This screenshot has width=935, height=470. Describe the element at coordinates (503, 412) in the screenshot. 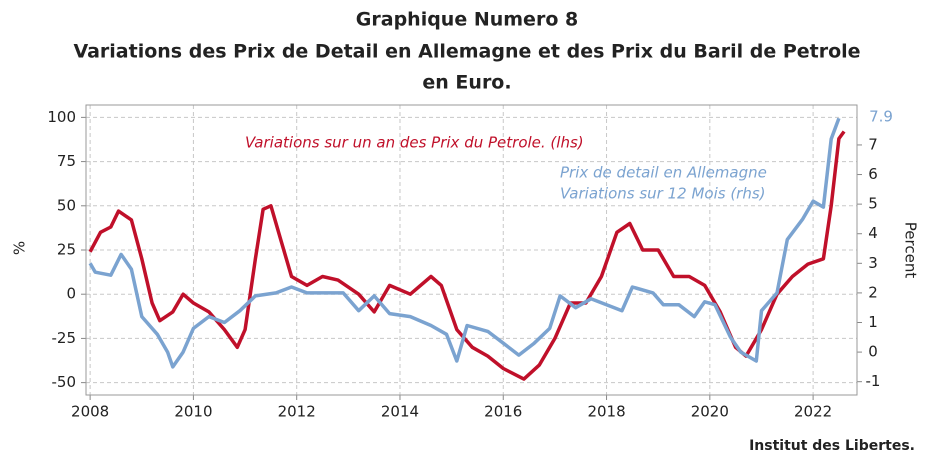

I see `x-tick-label: 2016` at that location.